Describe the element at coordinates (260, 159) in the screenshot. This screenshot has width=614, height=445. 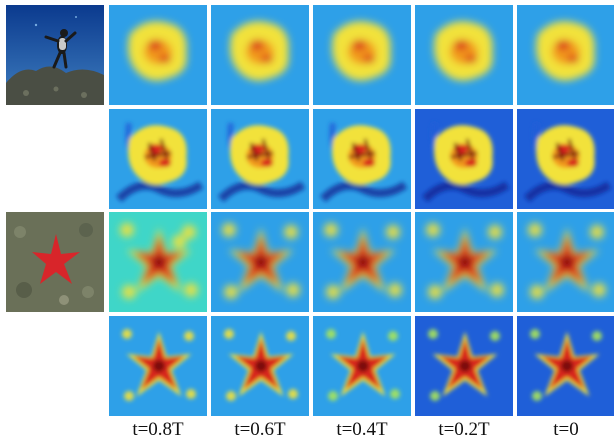
I see `heatmap-r1-c1` at that location.